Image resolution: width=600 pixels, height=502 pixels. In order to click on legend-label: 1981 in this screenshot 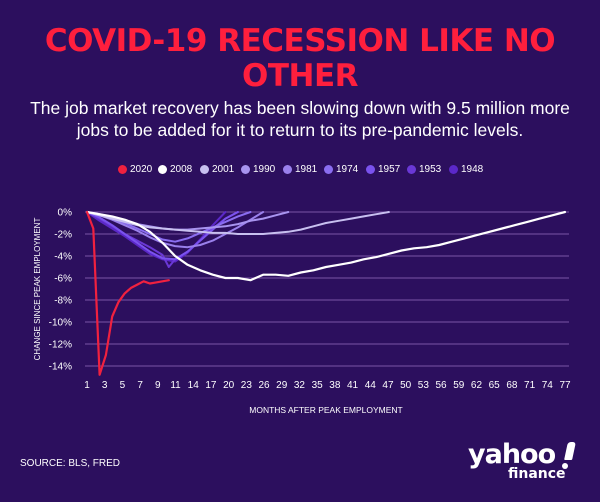, I will do `click(306, 169)`.